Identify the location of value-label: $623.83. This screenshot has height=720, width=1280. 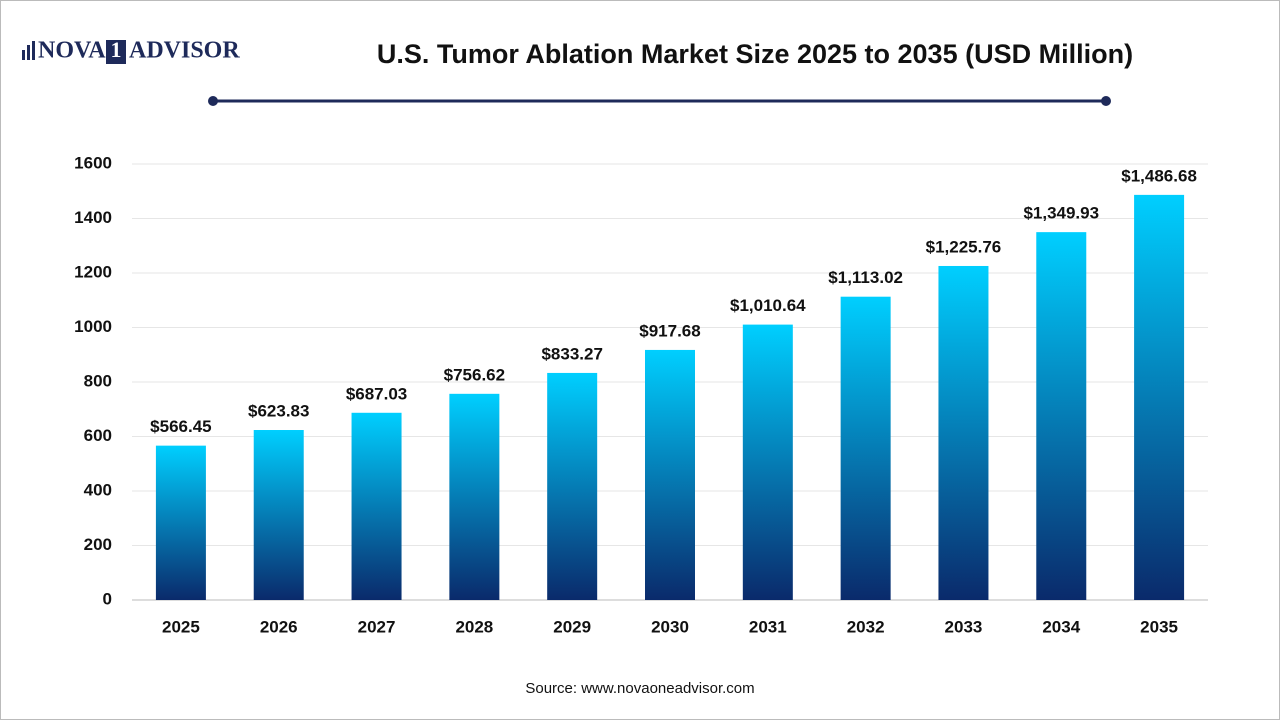
(278, 410).